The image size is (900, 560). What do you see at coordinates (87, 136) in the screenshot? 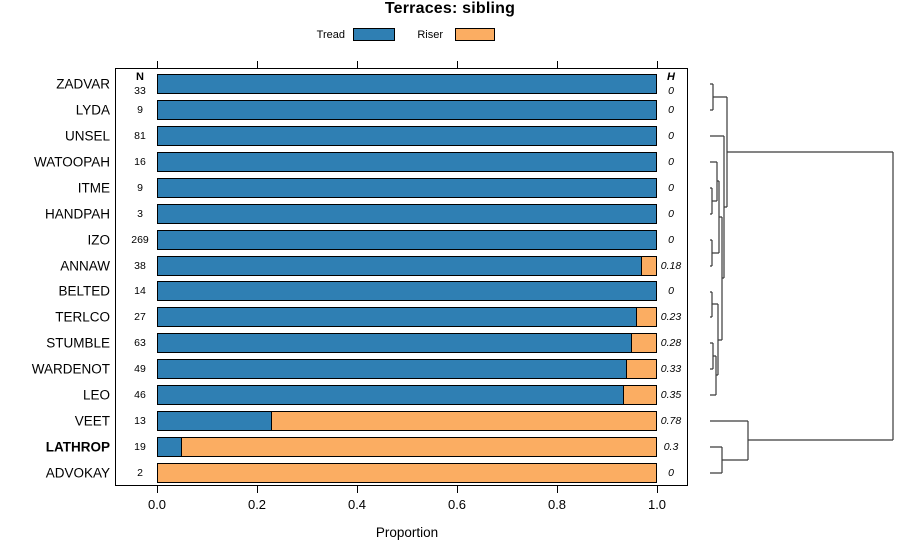
I see `row-label: UNSEL` at bounding box center [87, 136].